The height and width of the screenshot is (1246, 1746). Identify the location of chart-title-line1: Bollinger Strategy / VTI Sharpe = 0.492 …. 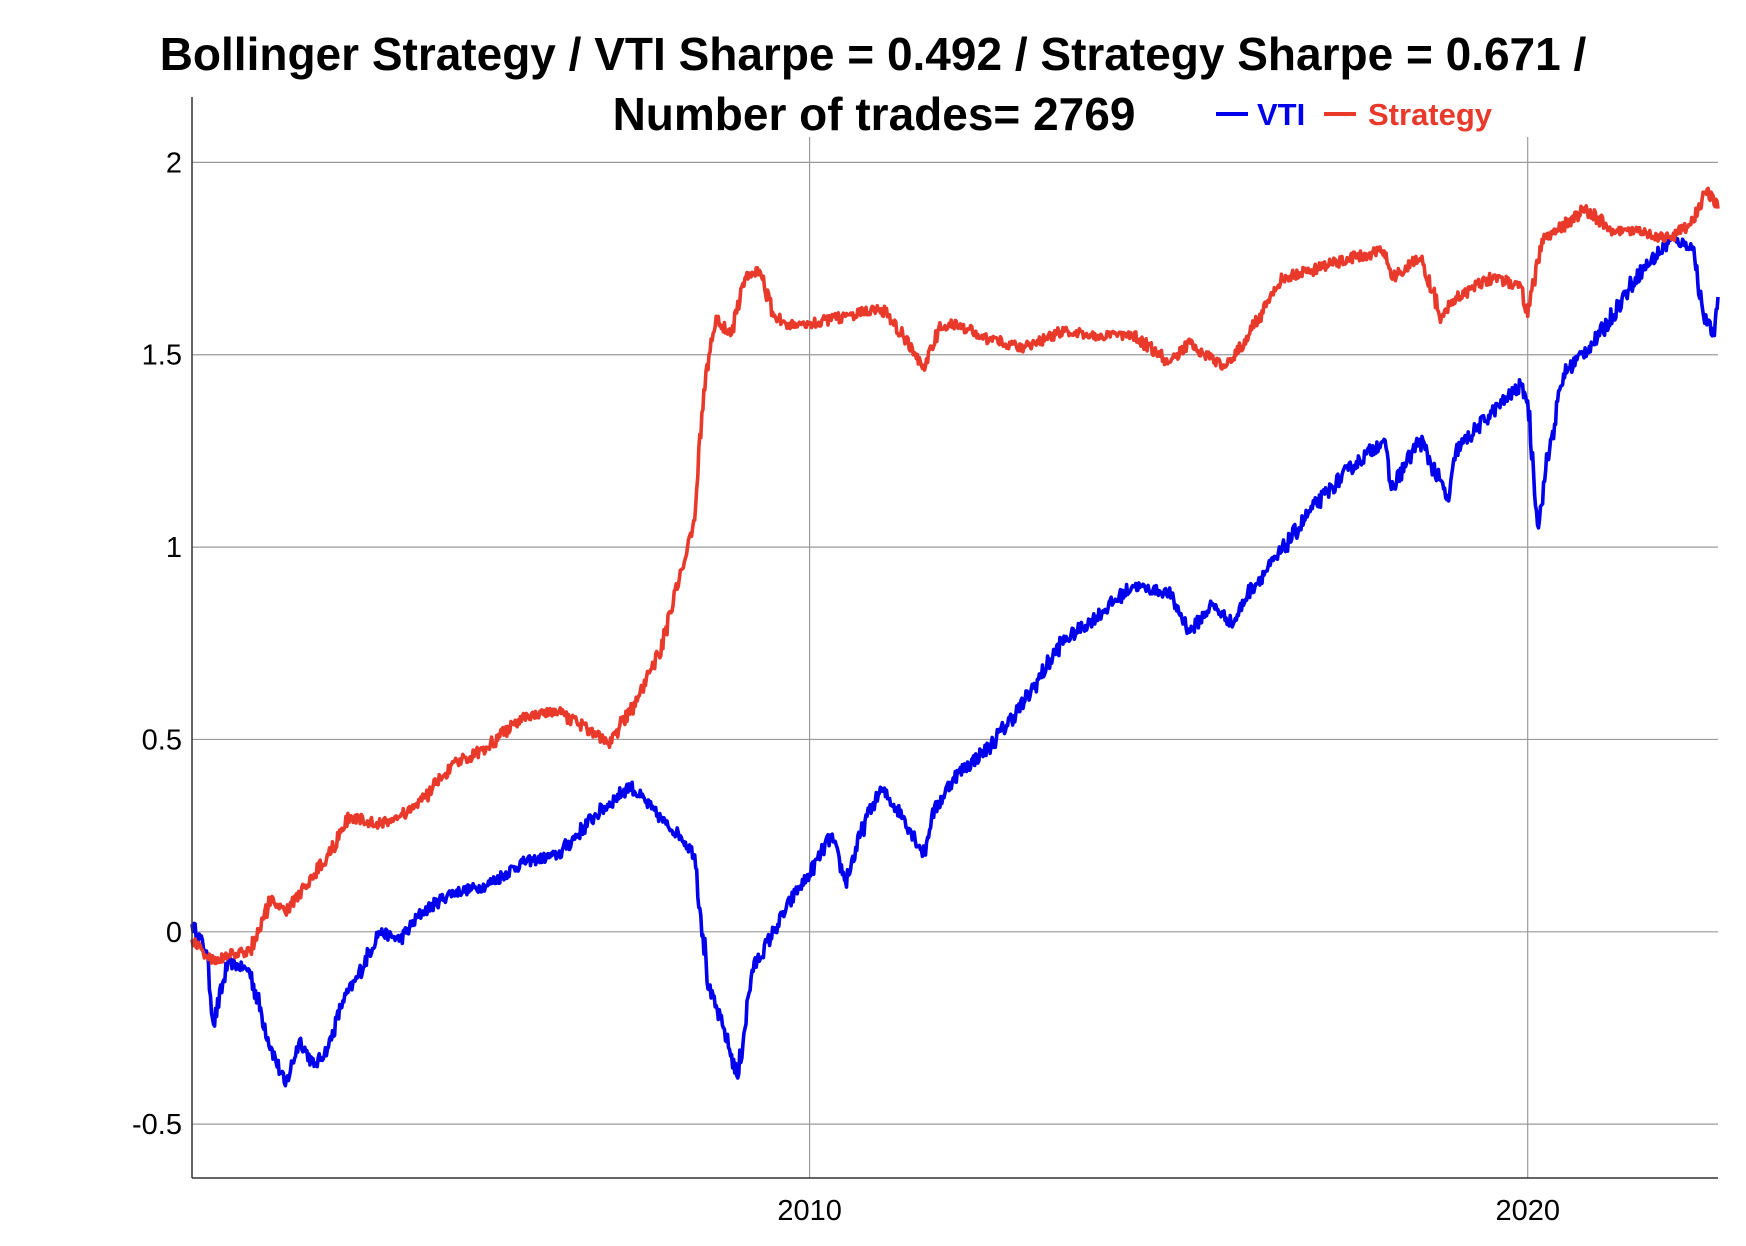
(873, 54).